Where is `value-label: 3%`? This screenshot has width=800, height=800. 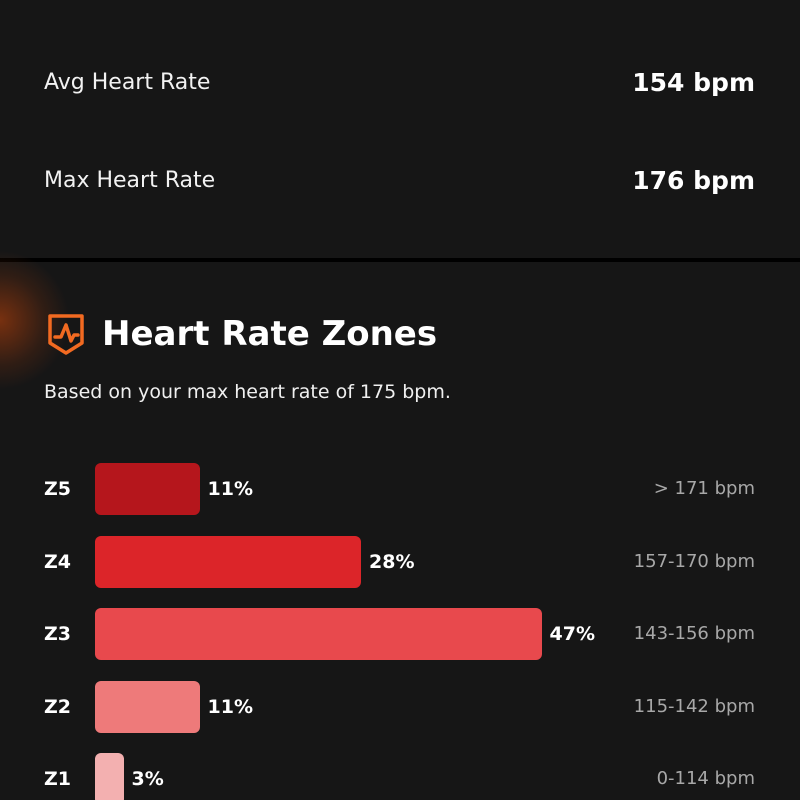
value-label: 3% is located at coordinates (147, 779).